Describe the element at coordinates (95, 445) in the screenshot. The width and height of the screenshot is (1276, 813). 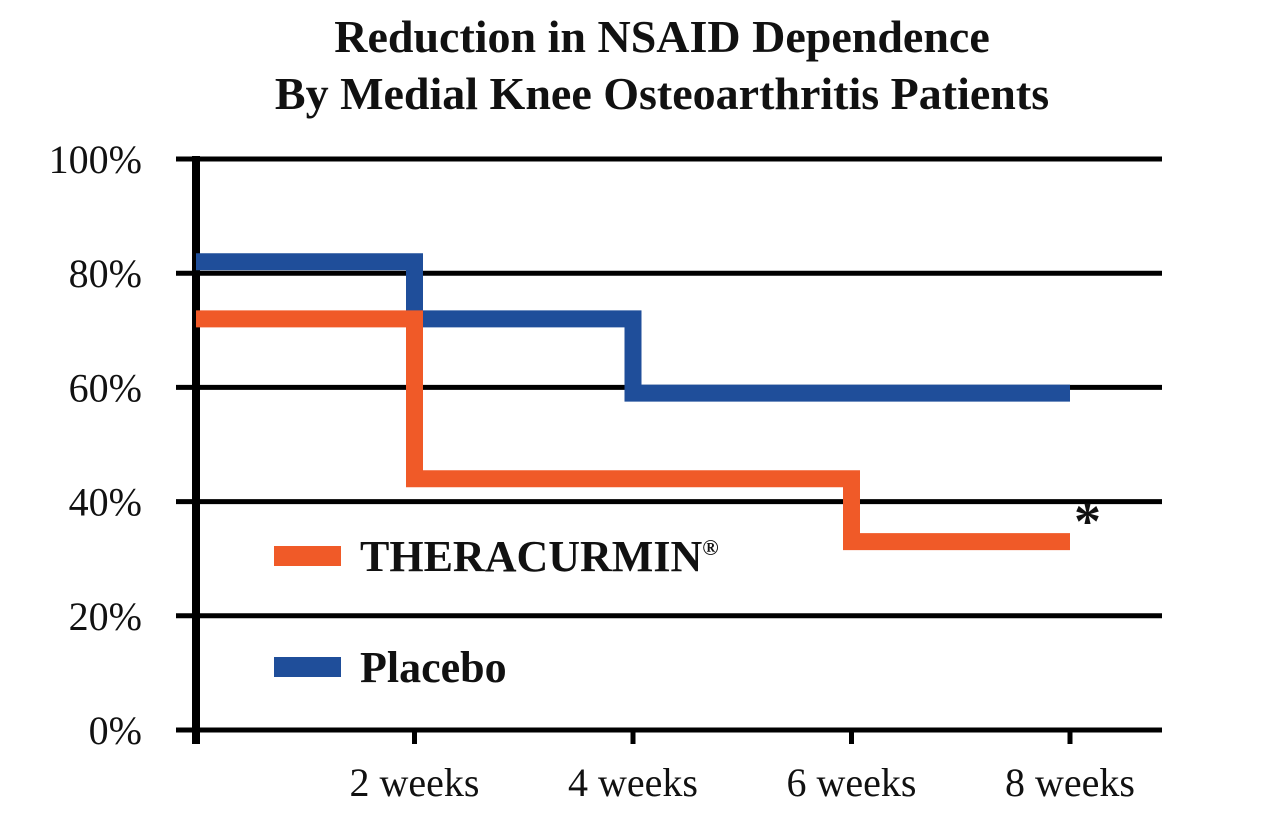
I see `y-axis-ticks: 0% 20% 40% 60% 80% 100%` at that location.